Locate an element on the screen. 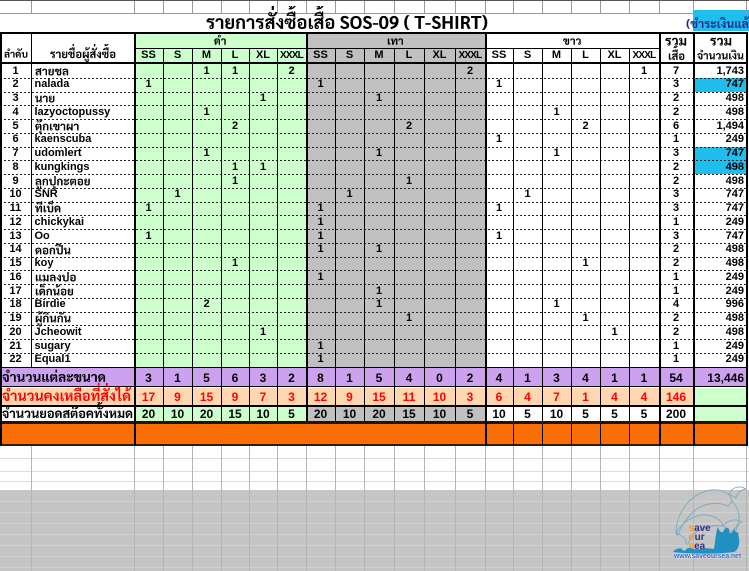 The width and height of the screenshot is (749, 571). svg-text: save is located at coordinates (700, 528).